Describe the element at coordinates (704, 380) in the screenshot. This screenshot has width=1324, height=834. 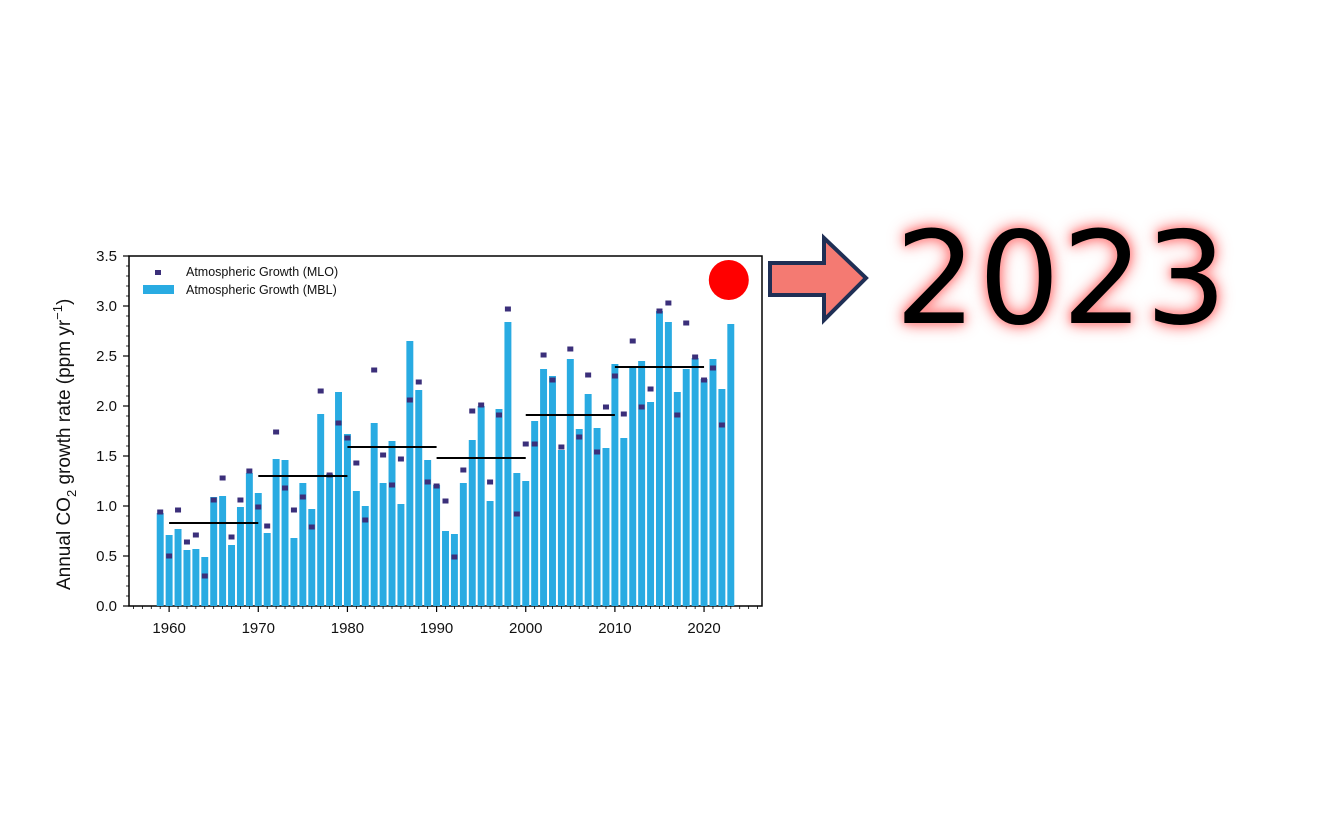
I see `point-2020` at that location.